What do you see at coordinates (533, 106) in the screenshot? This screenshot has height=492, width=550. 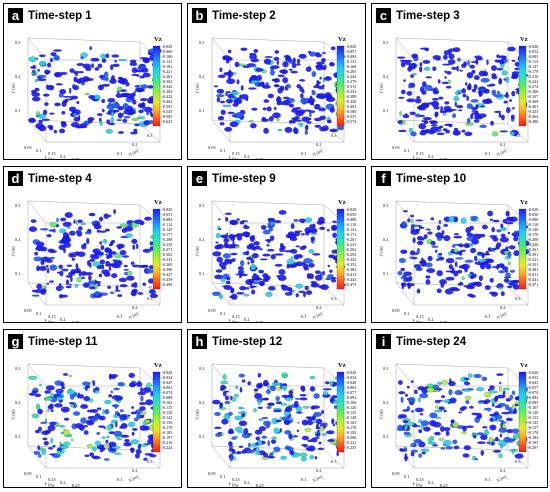 I see `colorbar-tick-label: -0.401` at bounding box center [533, 106].